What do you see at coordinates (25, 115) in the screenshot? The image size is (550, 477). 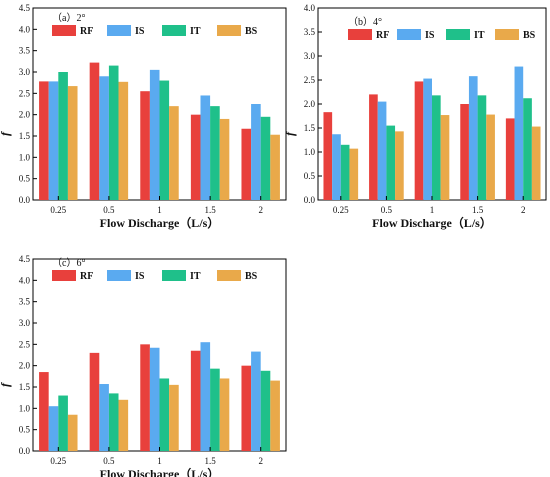 I see `y-tick-label: 2.0` at bounding box center [25, 115].